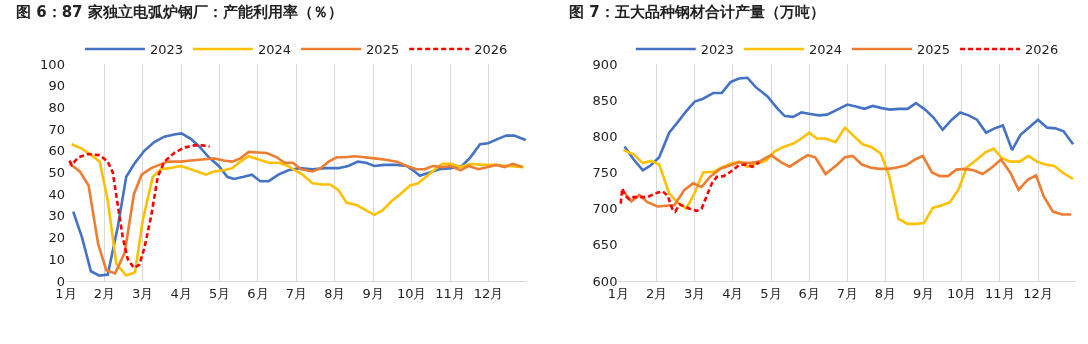 The image size is (1088, 344). What do you see at coordinates (56, 151) in the screenshot?
I see `y-tick-label: 60` at bounding box center [56, 151].